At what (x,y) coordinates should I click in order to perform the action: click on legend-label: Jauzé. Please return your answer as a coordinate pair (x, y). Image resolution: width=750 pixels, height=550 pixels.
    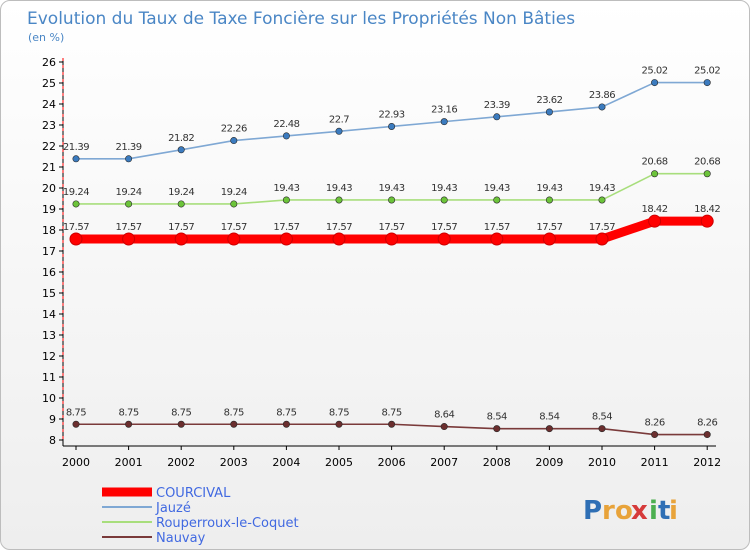
    Looking at the image, I should click on (173, 508).